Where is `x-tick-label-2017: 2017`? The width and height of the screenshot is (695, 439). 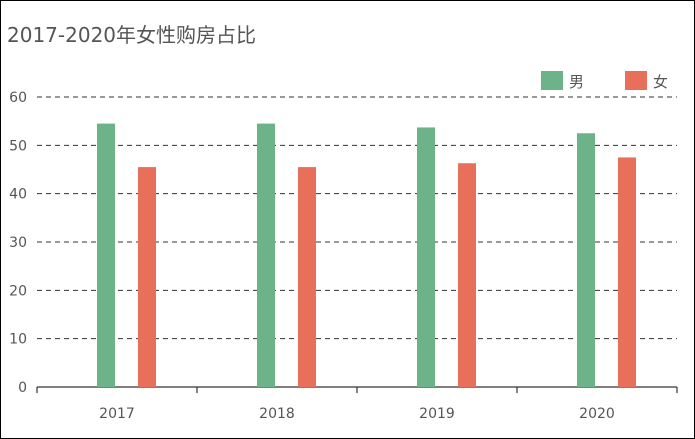
x-tick-label-2017: 2017 is located at coordinates (117, 414).